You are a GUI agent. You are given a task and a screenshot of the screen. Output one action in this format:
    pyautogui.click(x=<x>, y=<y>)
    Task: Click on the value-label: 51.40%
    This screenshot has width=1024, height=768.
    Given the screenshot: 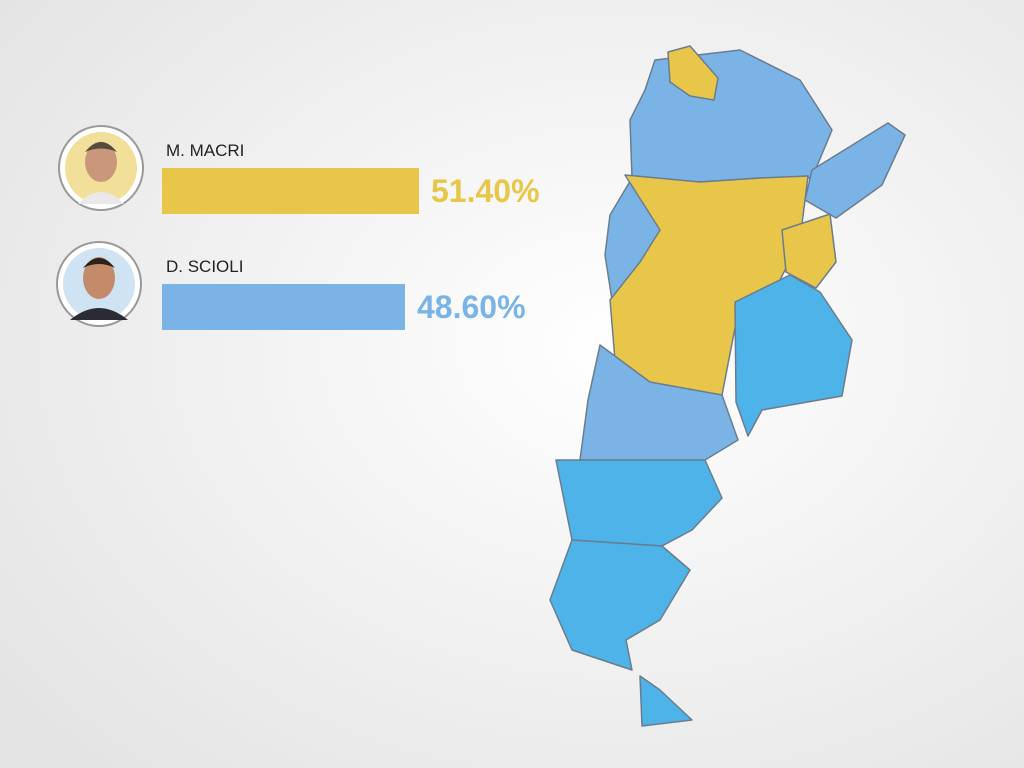 What is the action you would take?
    pyautogui.click(x=485, y=191)
    